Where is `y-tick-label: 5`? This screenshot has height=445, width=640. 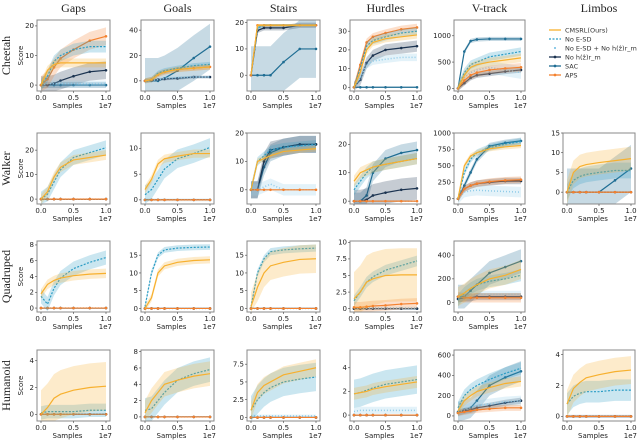 y-tick-label: 5 is located at coordinates (242, 291).